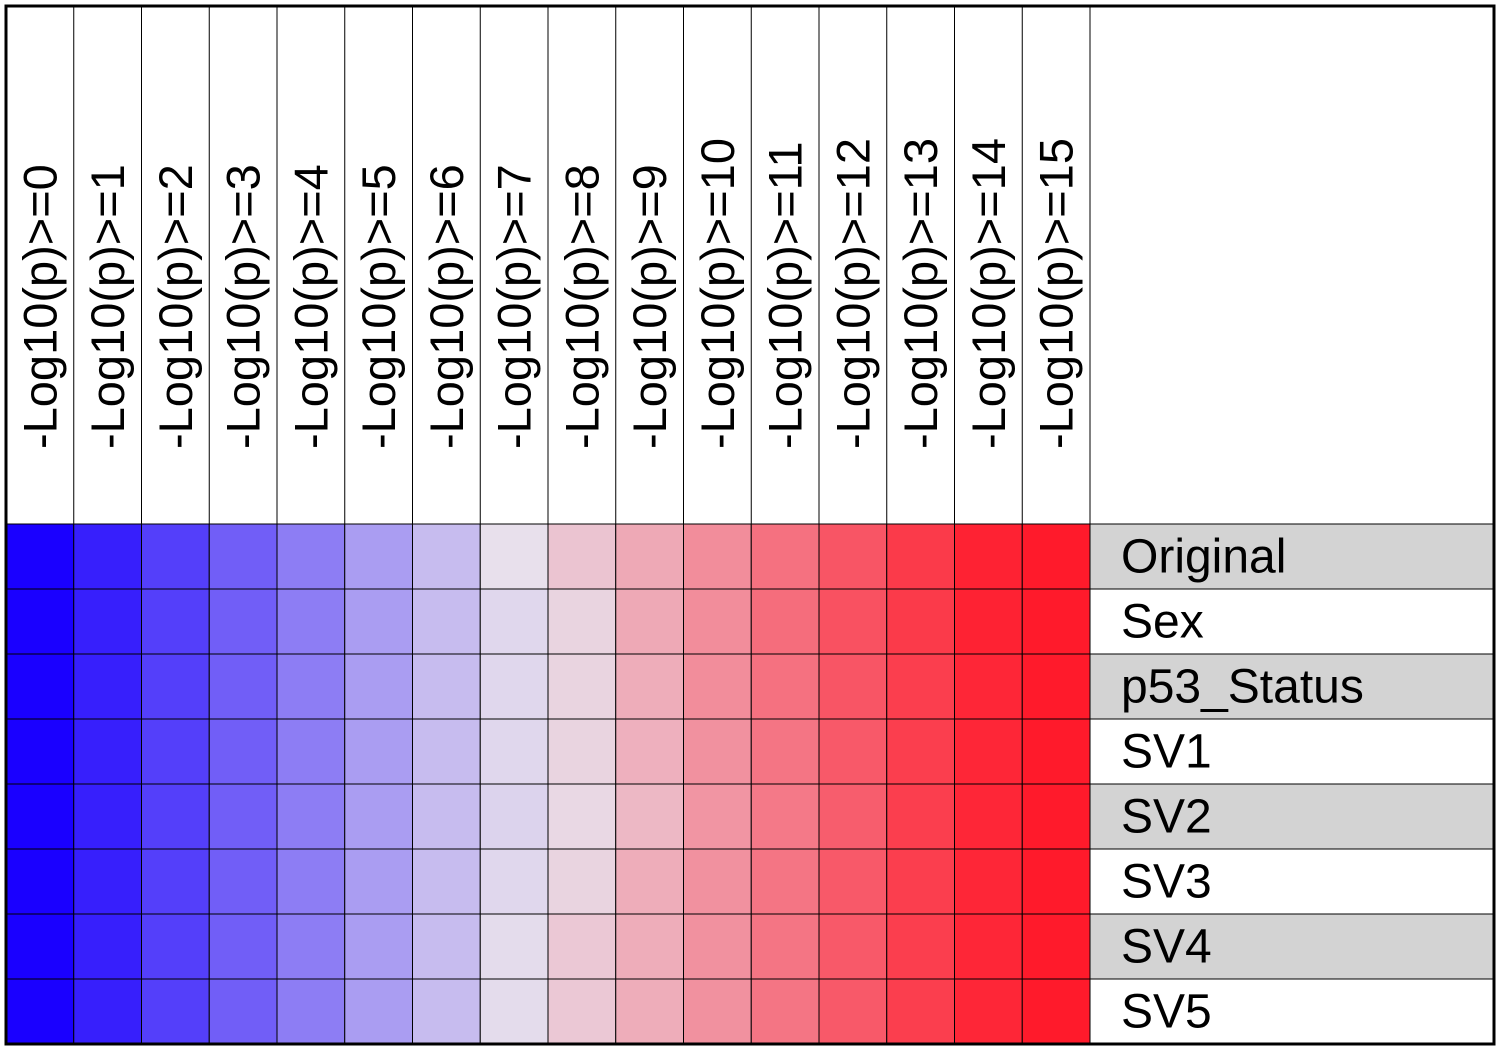 This screenshot has height=1050, width=1500. I want to click on column-label: -Log10(p)>=8, so click(581, 306).